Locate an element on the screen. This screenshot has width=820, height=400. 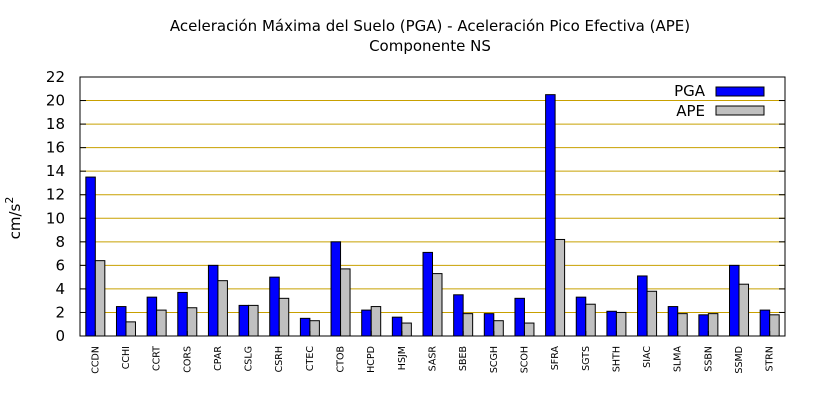
y-tick-label: 14 is located at coordinates (55, 171).